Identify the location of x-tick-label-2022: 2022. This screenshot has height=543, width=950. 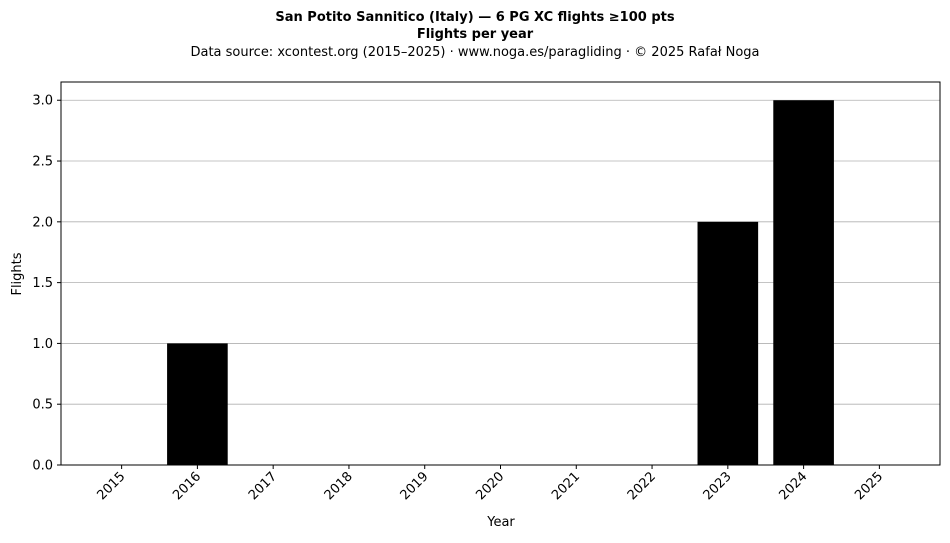
(642, 486).